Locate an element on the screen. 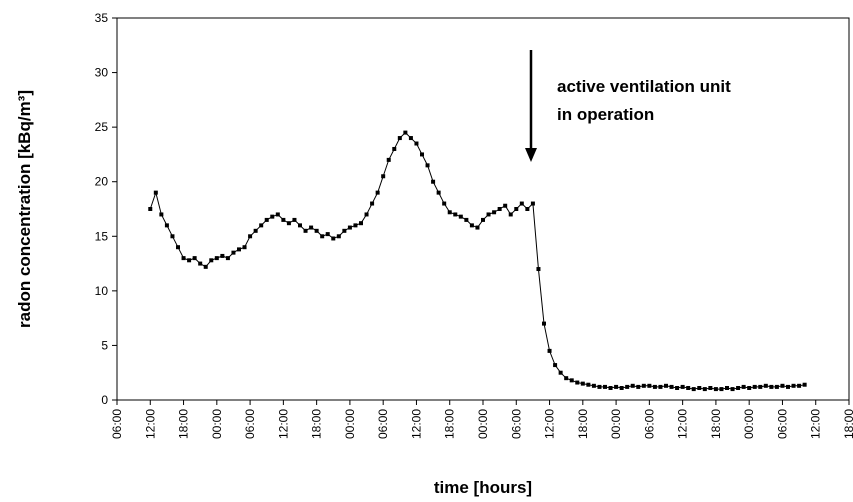  annotation-arrow-head is located at coordinates (531, 155).